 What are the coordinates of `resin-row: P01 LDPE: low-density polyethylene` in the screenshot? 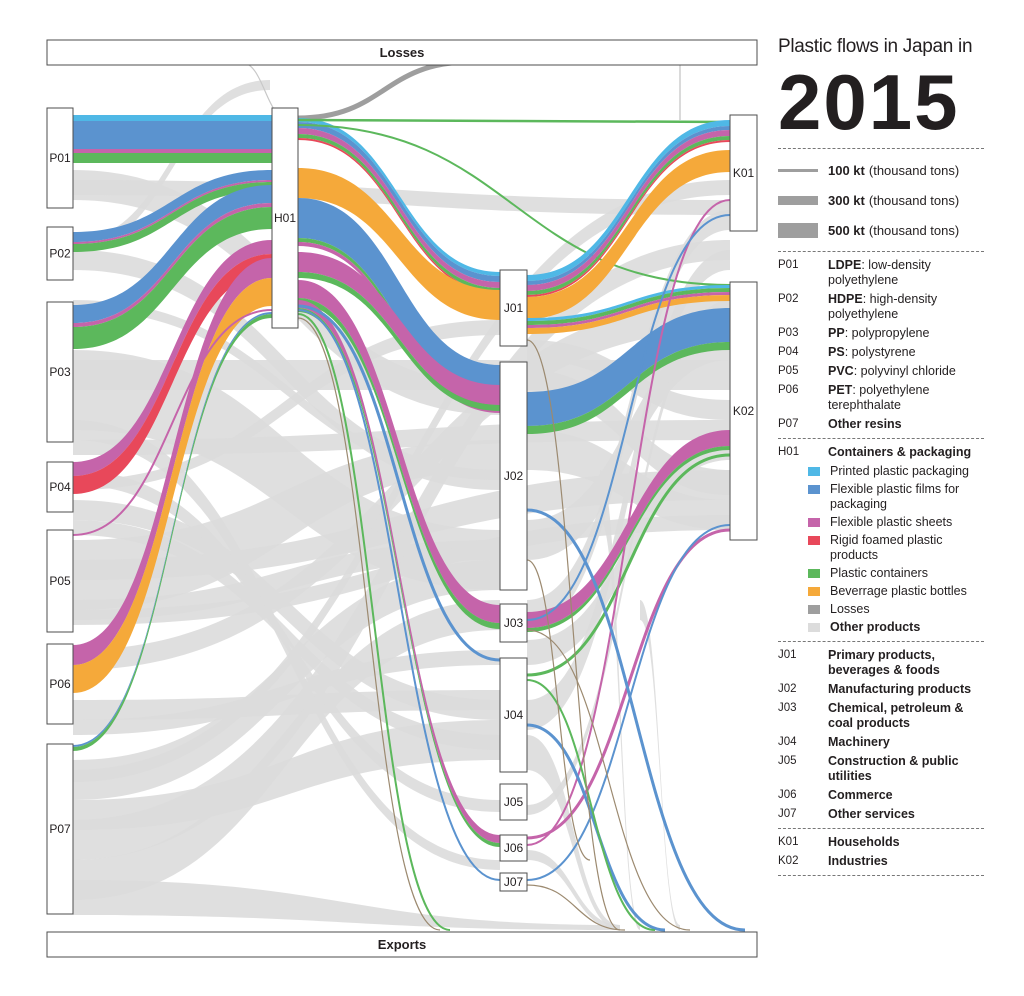 It's located at (881, 273).